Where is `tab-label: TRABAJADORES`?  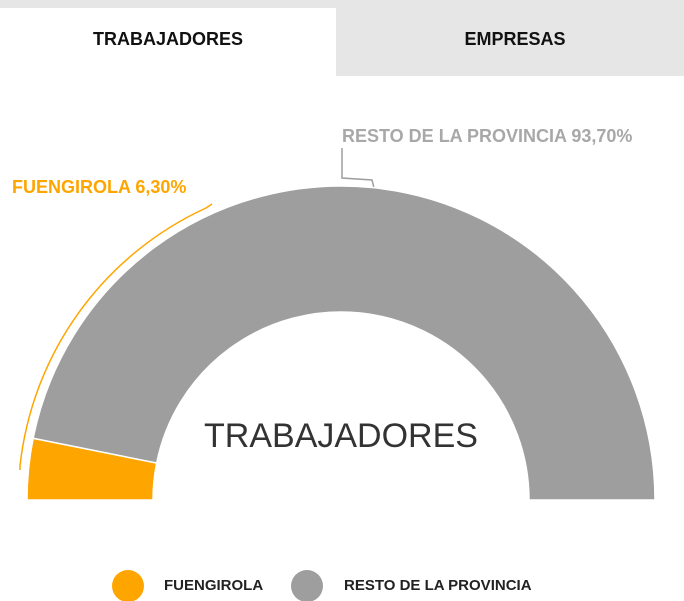 tab-label: TRABAJADORES is located at coordinates (168, 39).